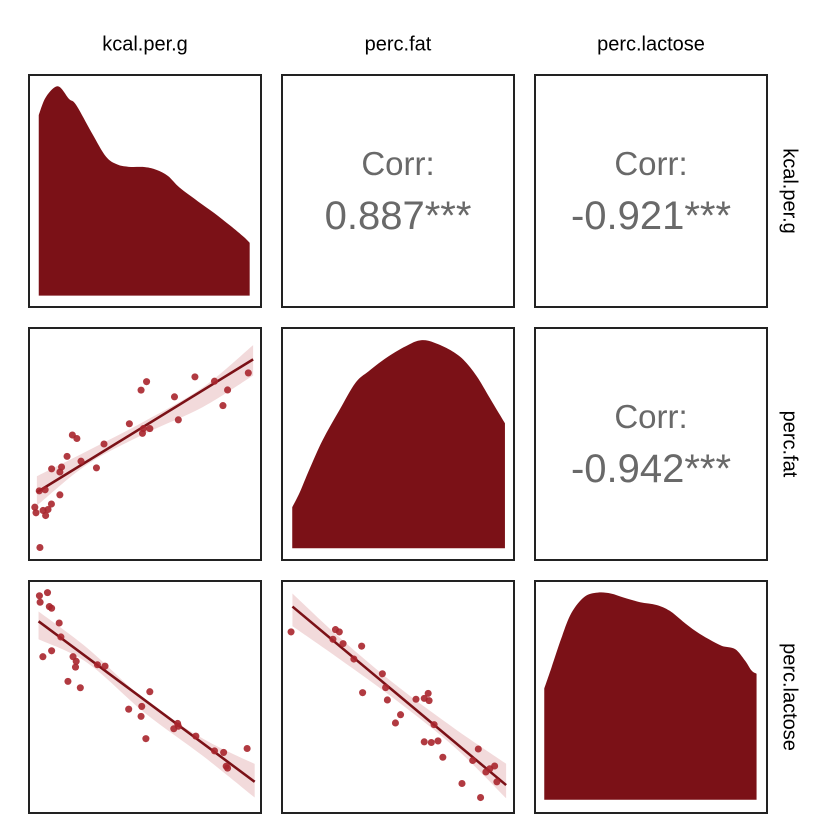 The height and width of the screenshot is (840, 840). I want to click on panel-scatter-fat-vs-lactose, so click(398, 697).